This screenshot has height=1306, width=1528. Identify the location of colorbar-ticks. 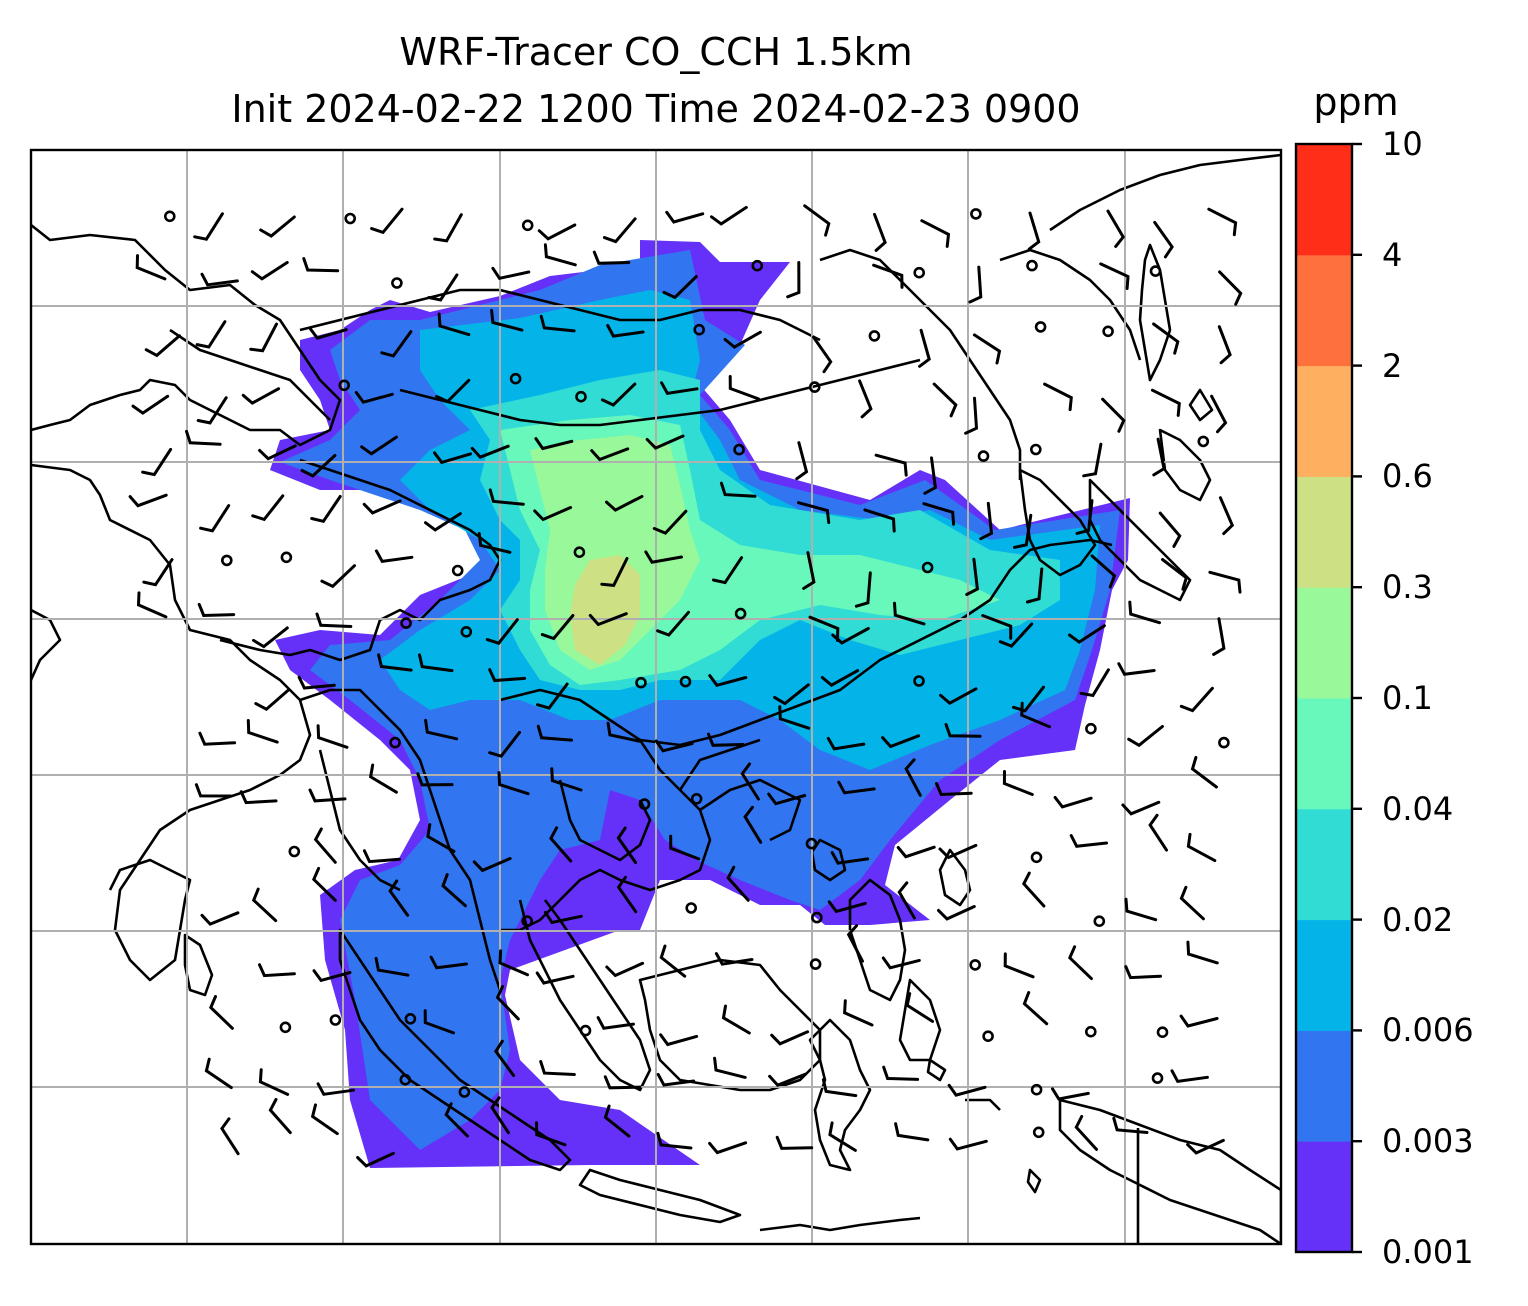
(1357, 698).